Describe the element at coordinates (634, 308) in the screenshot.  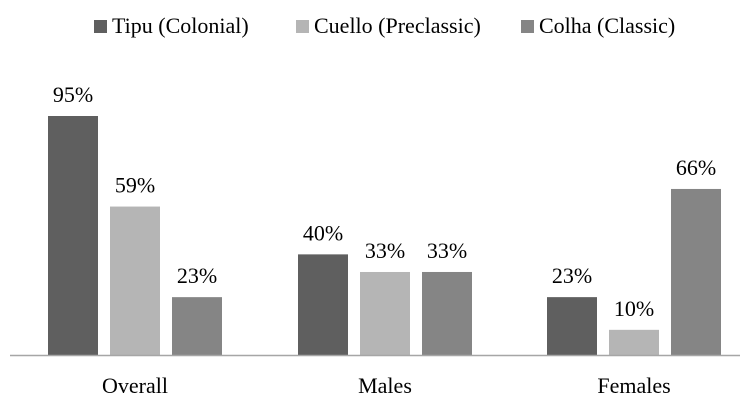
I see `data-label-females-series-2: 10%` at that location.